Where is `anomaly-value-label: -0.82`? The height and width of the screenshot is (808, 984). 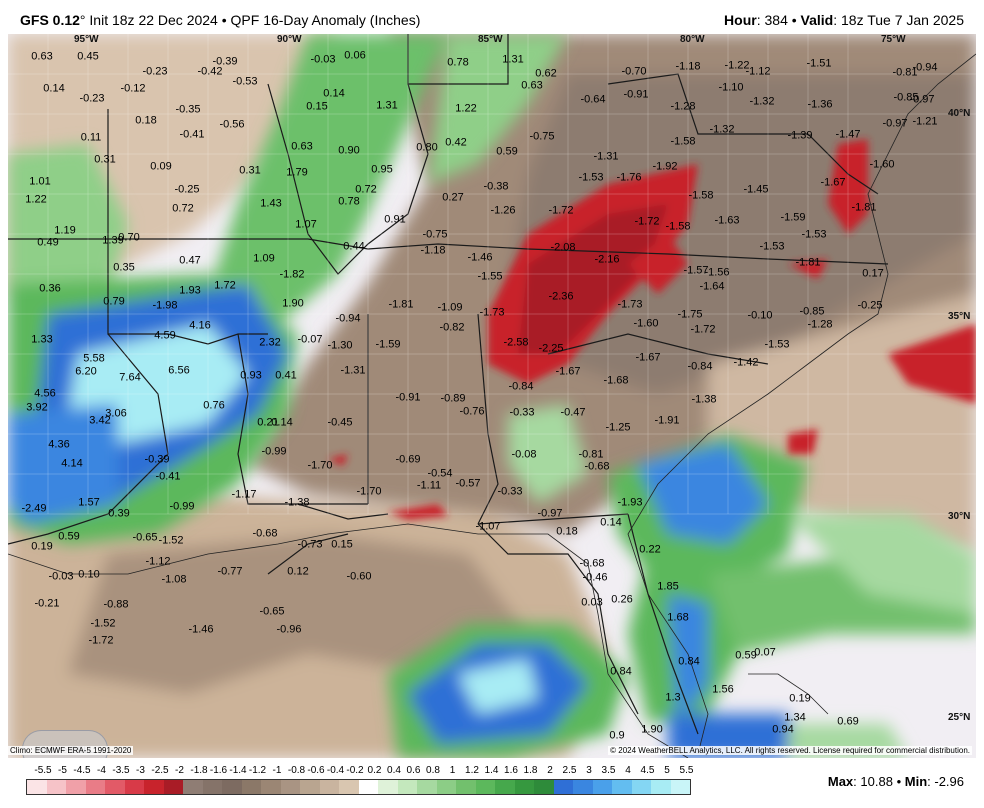 anomaly-value-label: -0.82 is located at coordinates (452, 327).